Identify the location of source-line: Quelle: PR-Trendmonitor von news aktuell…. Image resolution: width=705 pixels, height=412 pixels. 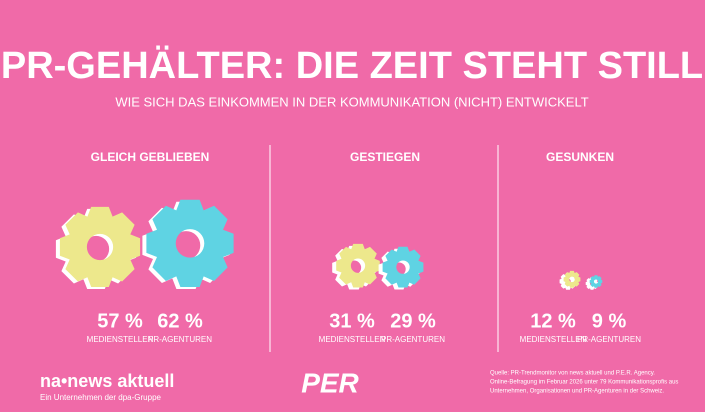
(572, 374).